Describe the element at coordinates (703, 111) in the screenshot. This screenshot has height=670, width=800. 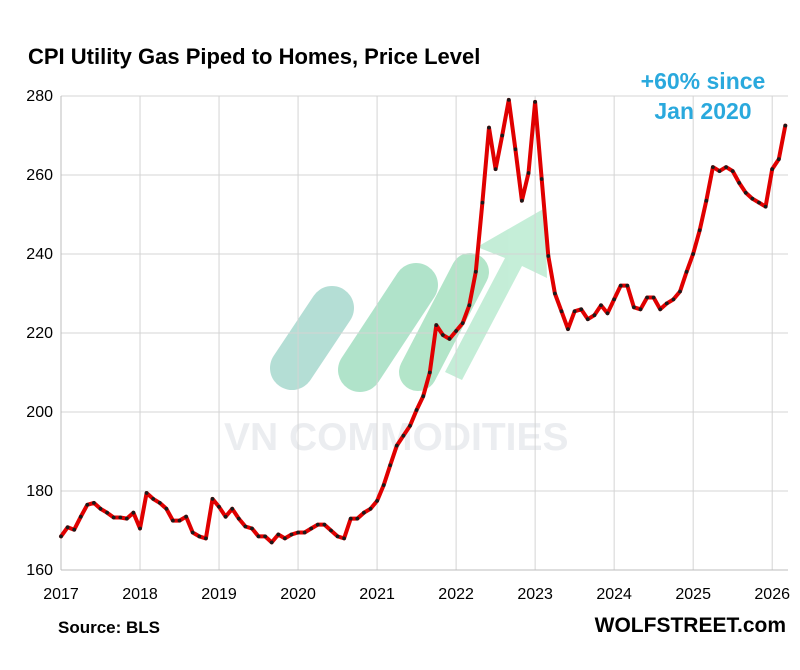
I see `annotation-line-2: Jan 2020` at that location.